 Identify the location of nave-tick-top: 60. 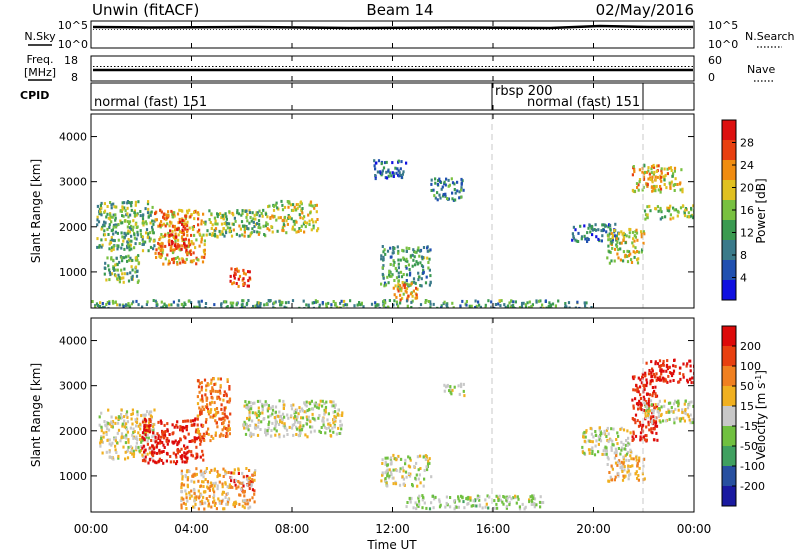
(715, 60).